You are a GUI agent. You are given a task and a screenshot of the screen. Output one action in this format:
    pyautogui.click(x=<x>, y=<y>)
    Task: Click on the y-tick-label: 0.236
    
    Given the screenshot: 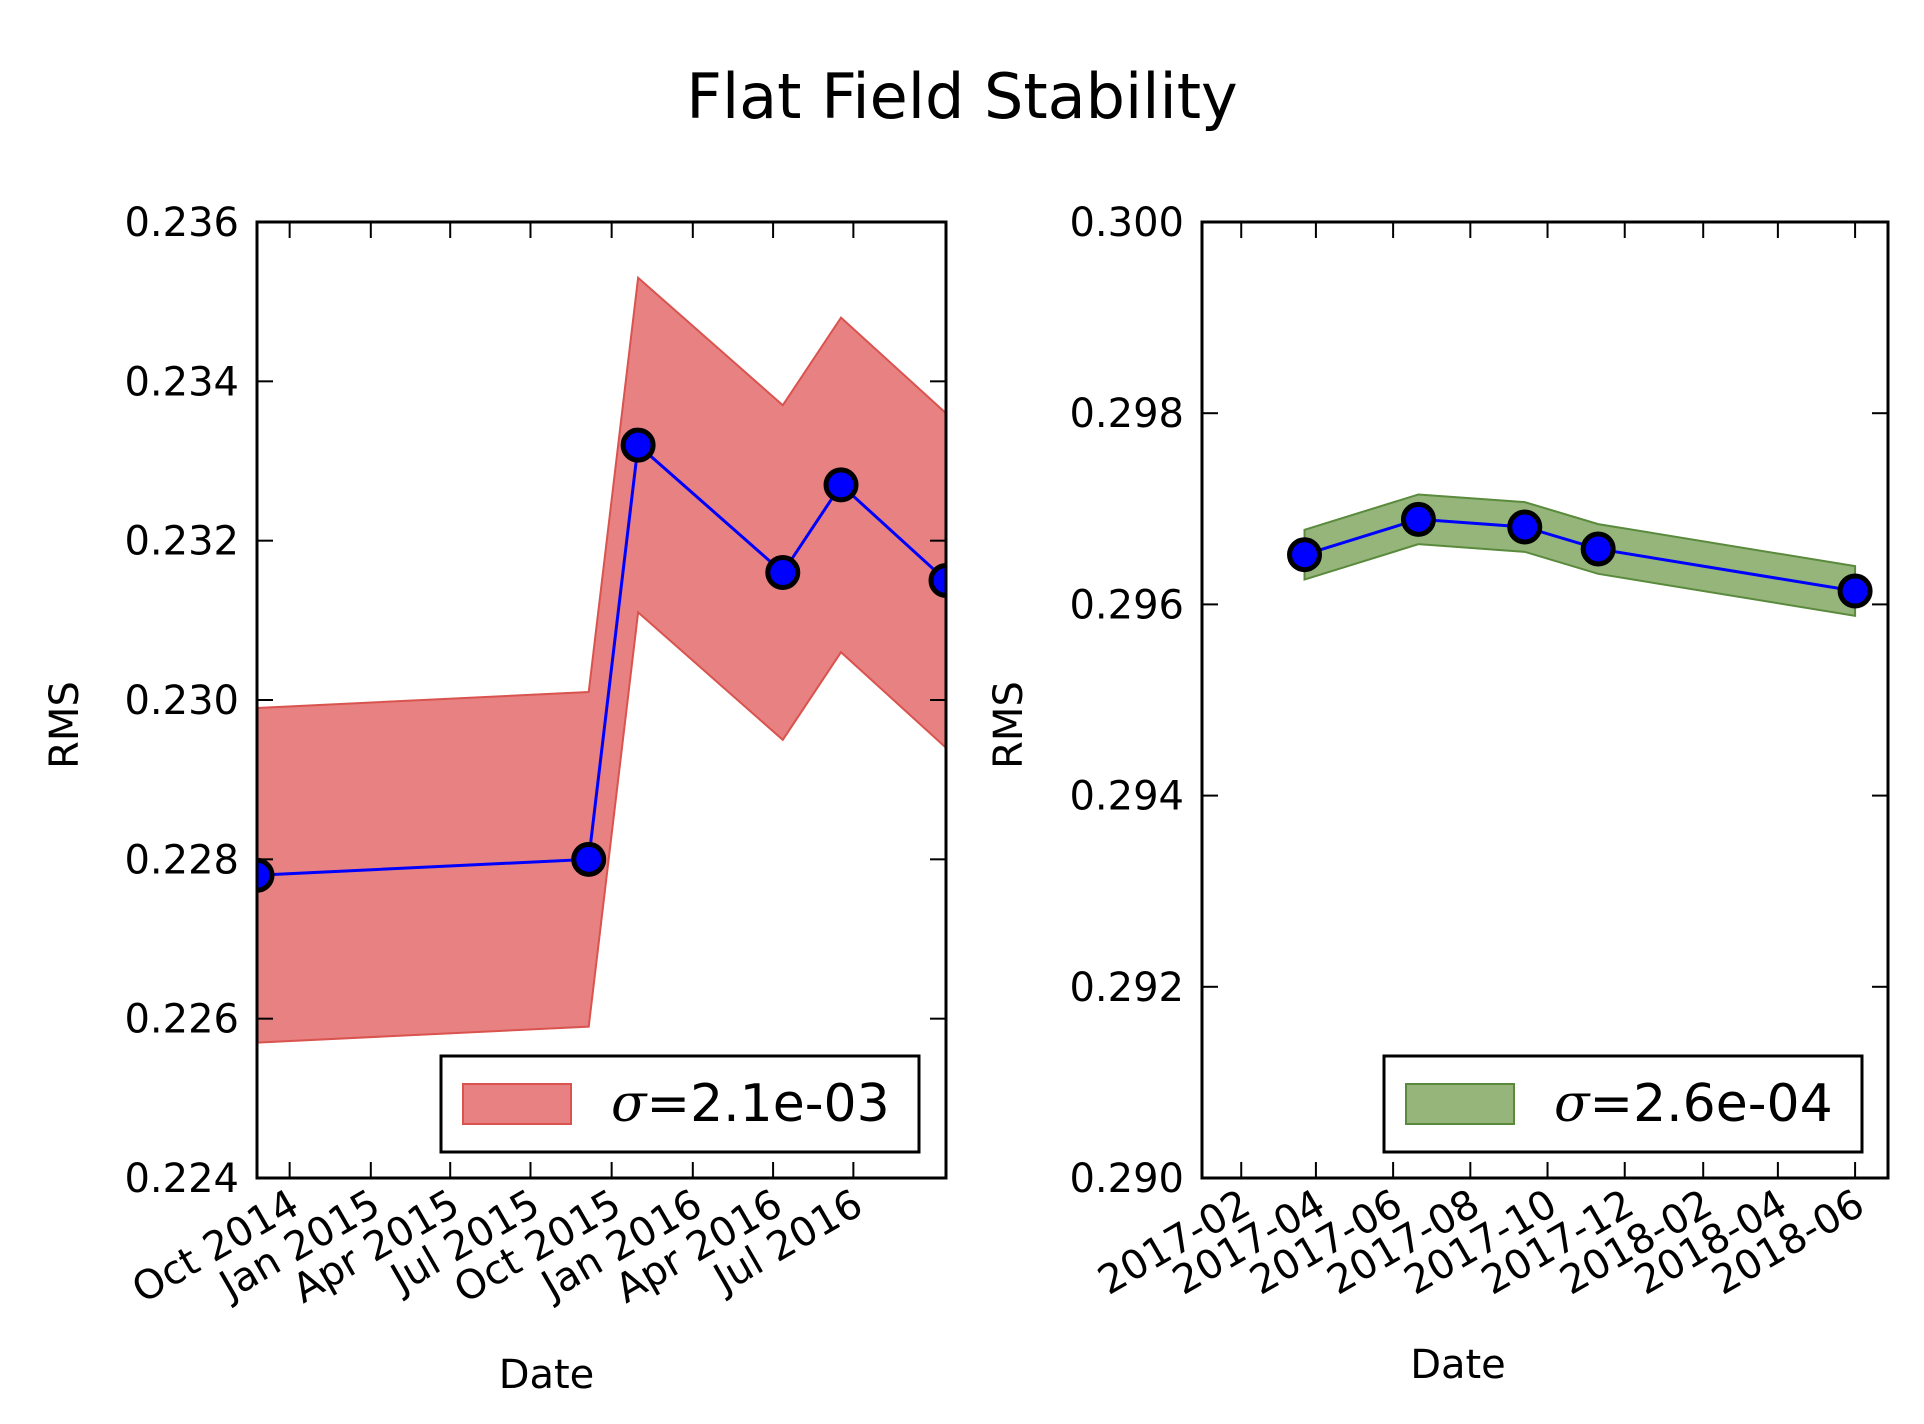 What is the action you would take?
    pyautogui.click(x=181, y=223)
    